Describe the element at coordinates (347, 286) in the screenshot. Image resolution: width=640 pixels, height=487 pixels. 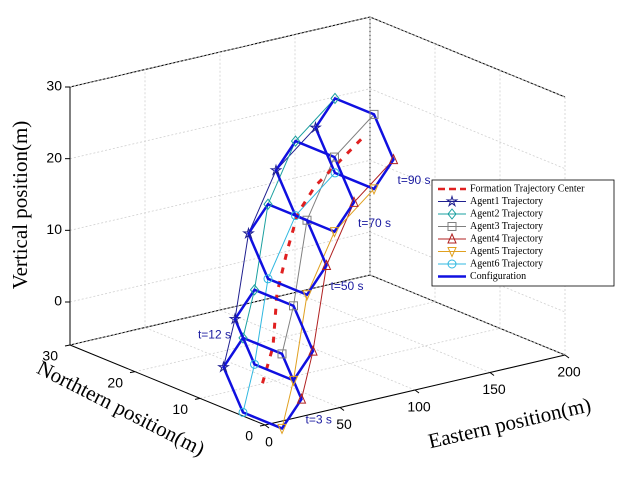
I see `annotation: t=50 s` at that location.